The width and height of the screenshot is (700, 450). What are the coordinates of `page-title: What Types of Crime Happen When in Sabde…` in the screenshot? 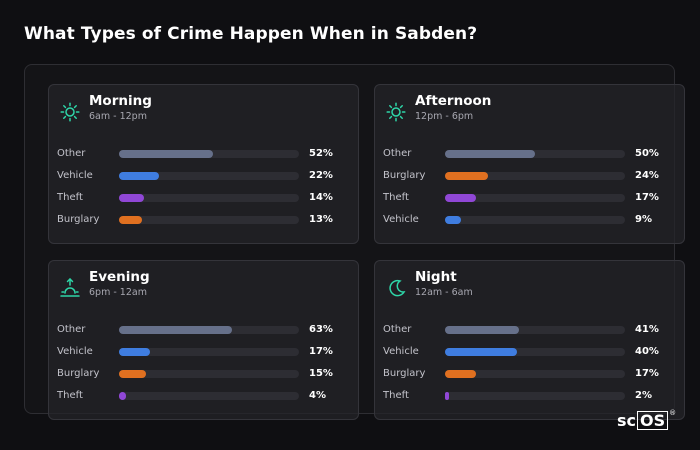 It's located at (251, 34).